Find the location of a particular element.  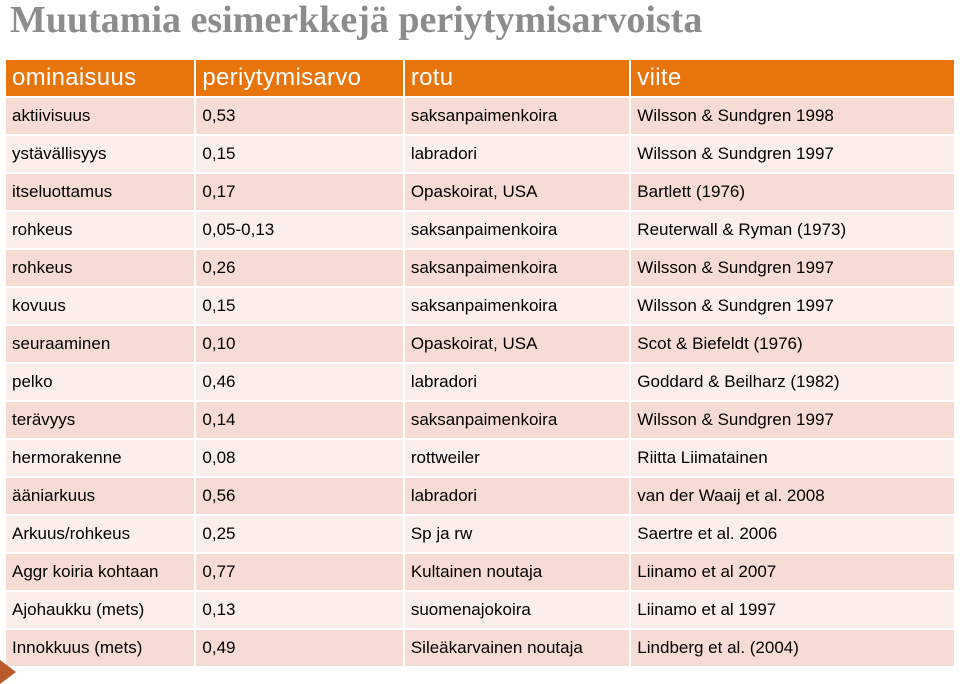

cell-ominaisuus: Ajohaukku (mets) is located at coordinates (100, 610).